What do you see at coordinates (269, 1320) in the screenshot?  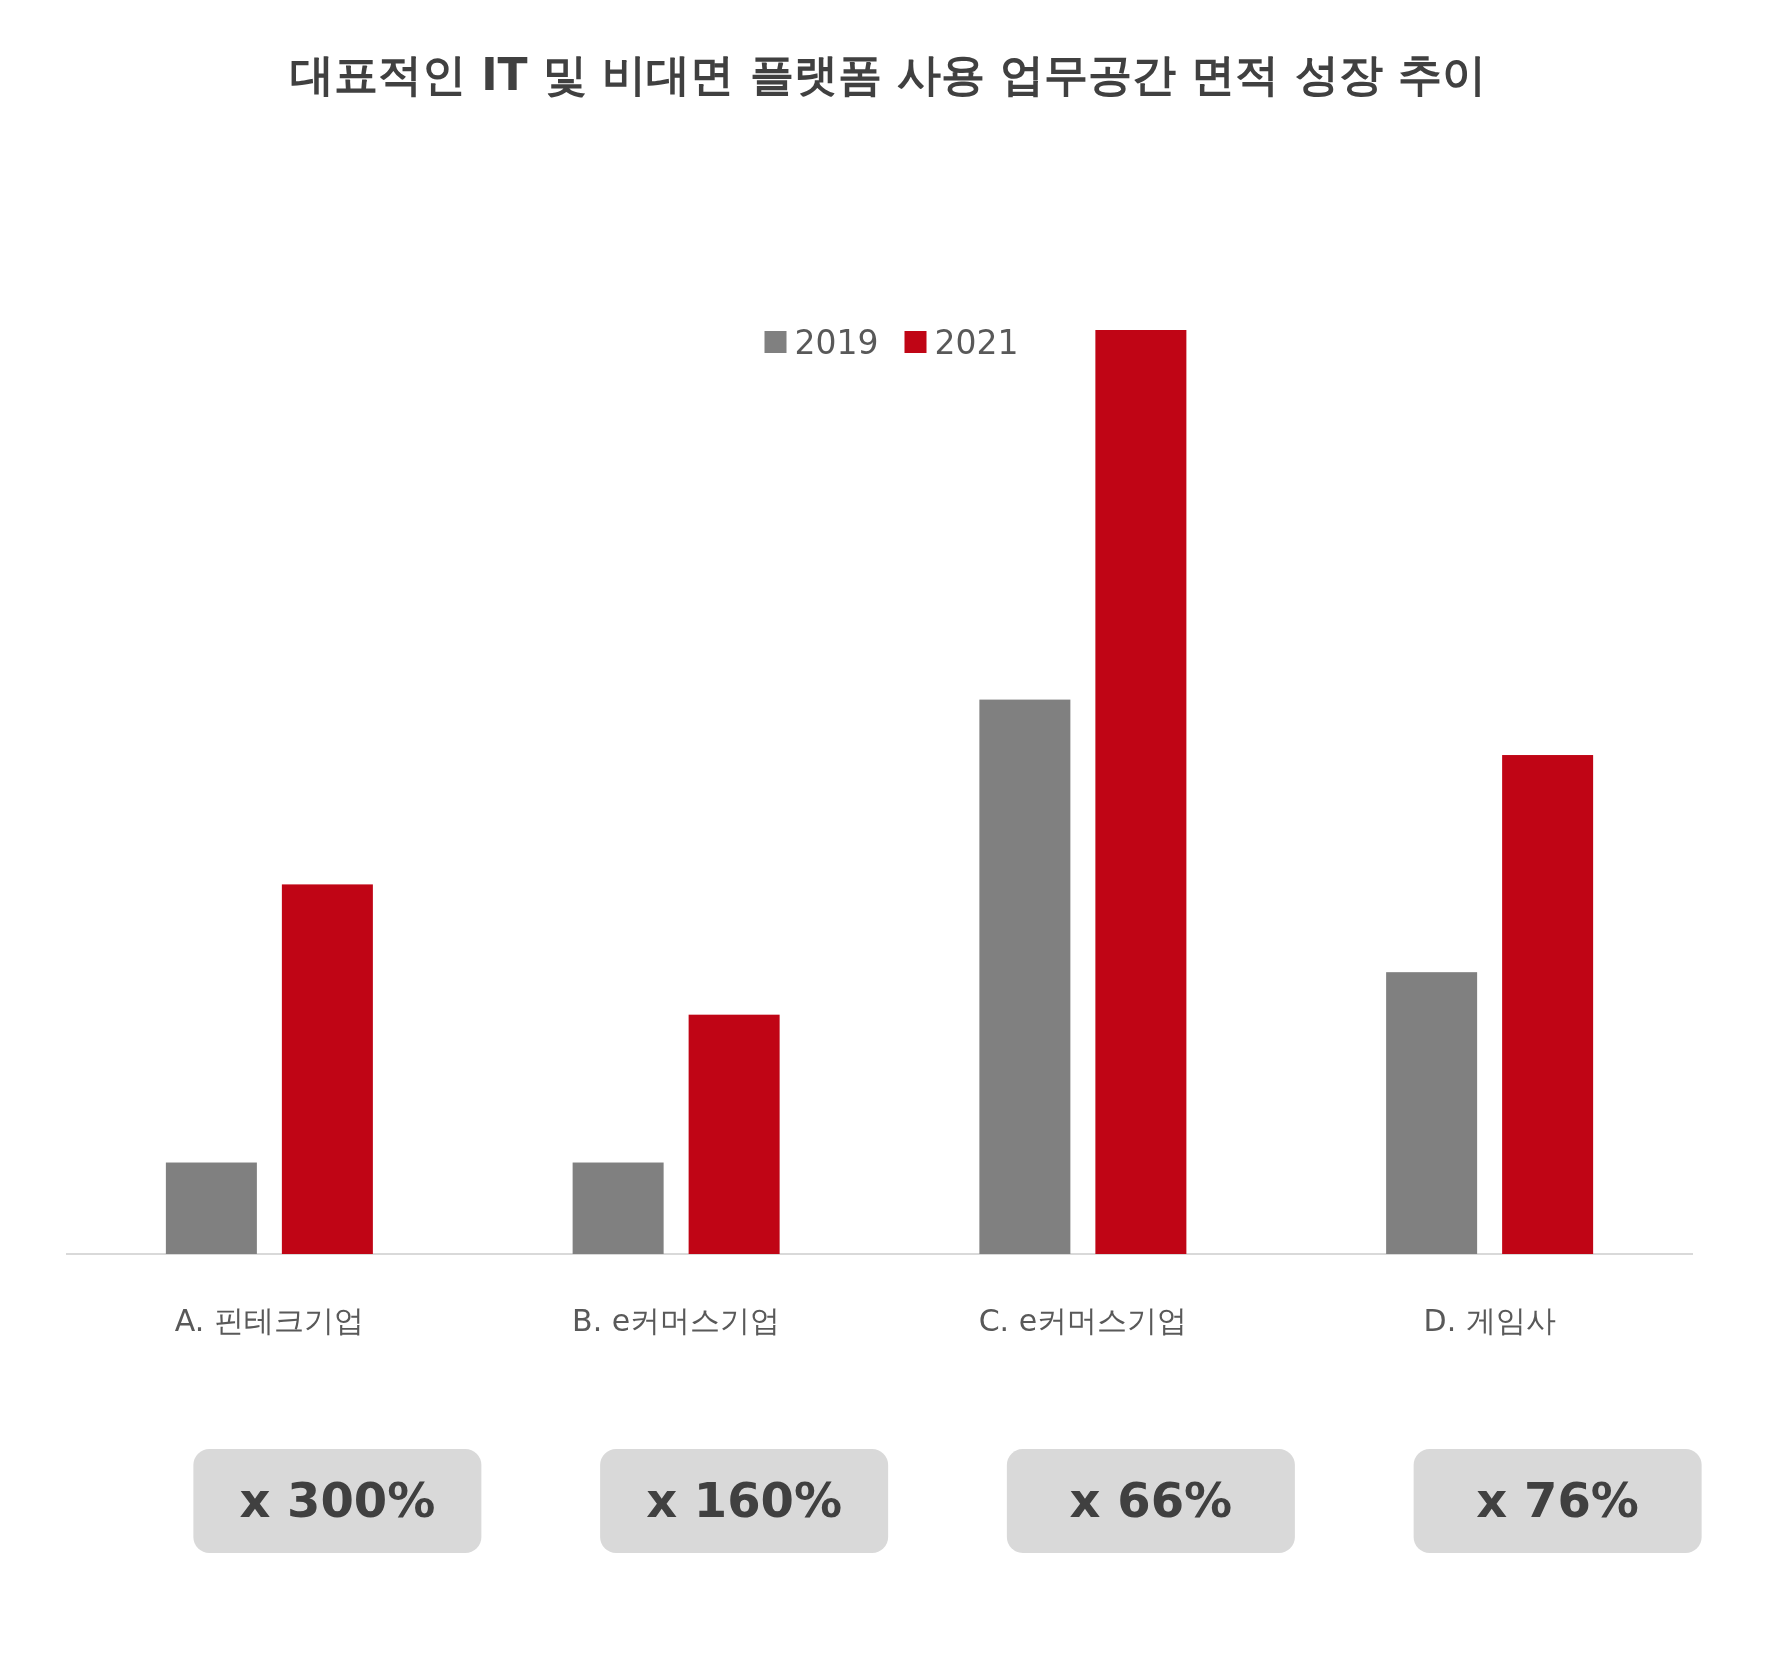 I see `x-tick-label: A. 핀테크기업` at bounding box center [269, 1320].